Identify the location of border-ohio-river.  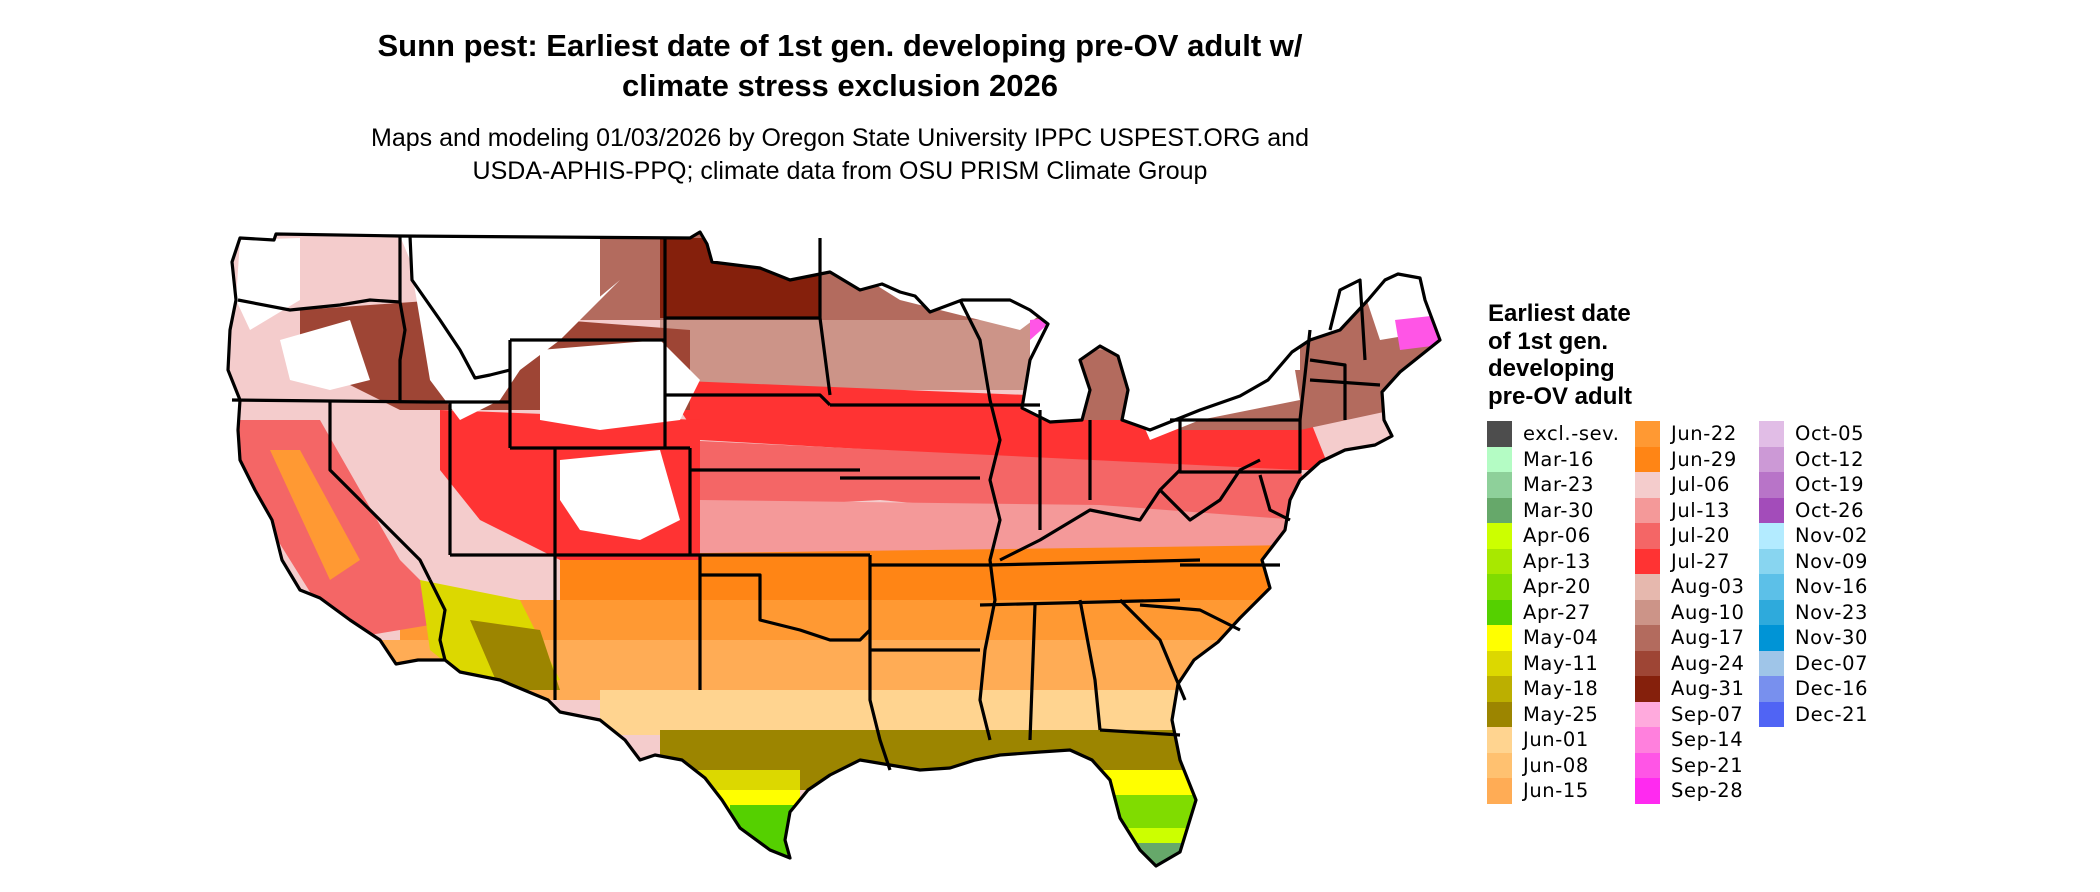
(1090, 515).